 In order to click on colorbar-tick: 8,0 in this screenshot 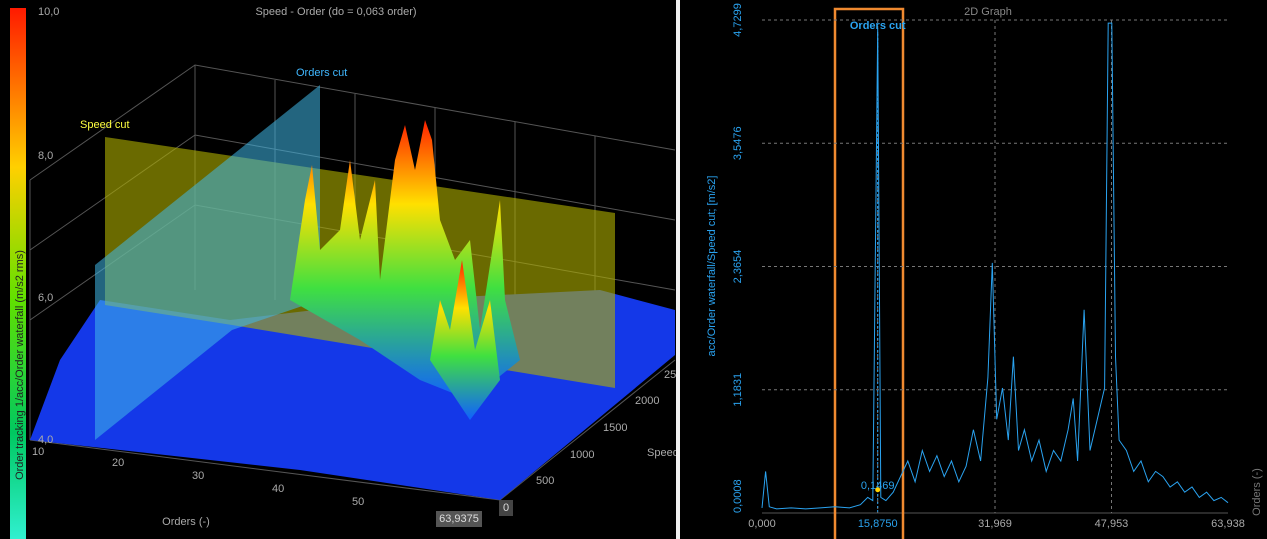, I will do `click(45, 156)`.